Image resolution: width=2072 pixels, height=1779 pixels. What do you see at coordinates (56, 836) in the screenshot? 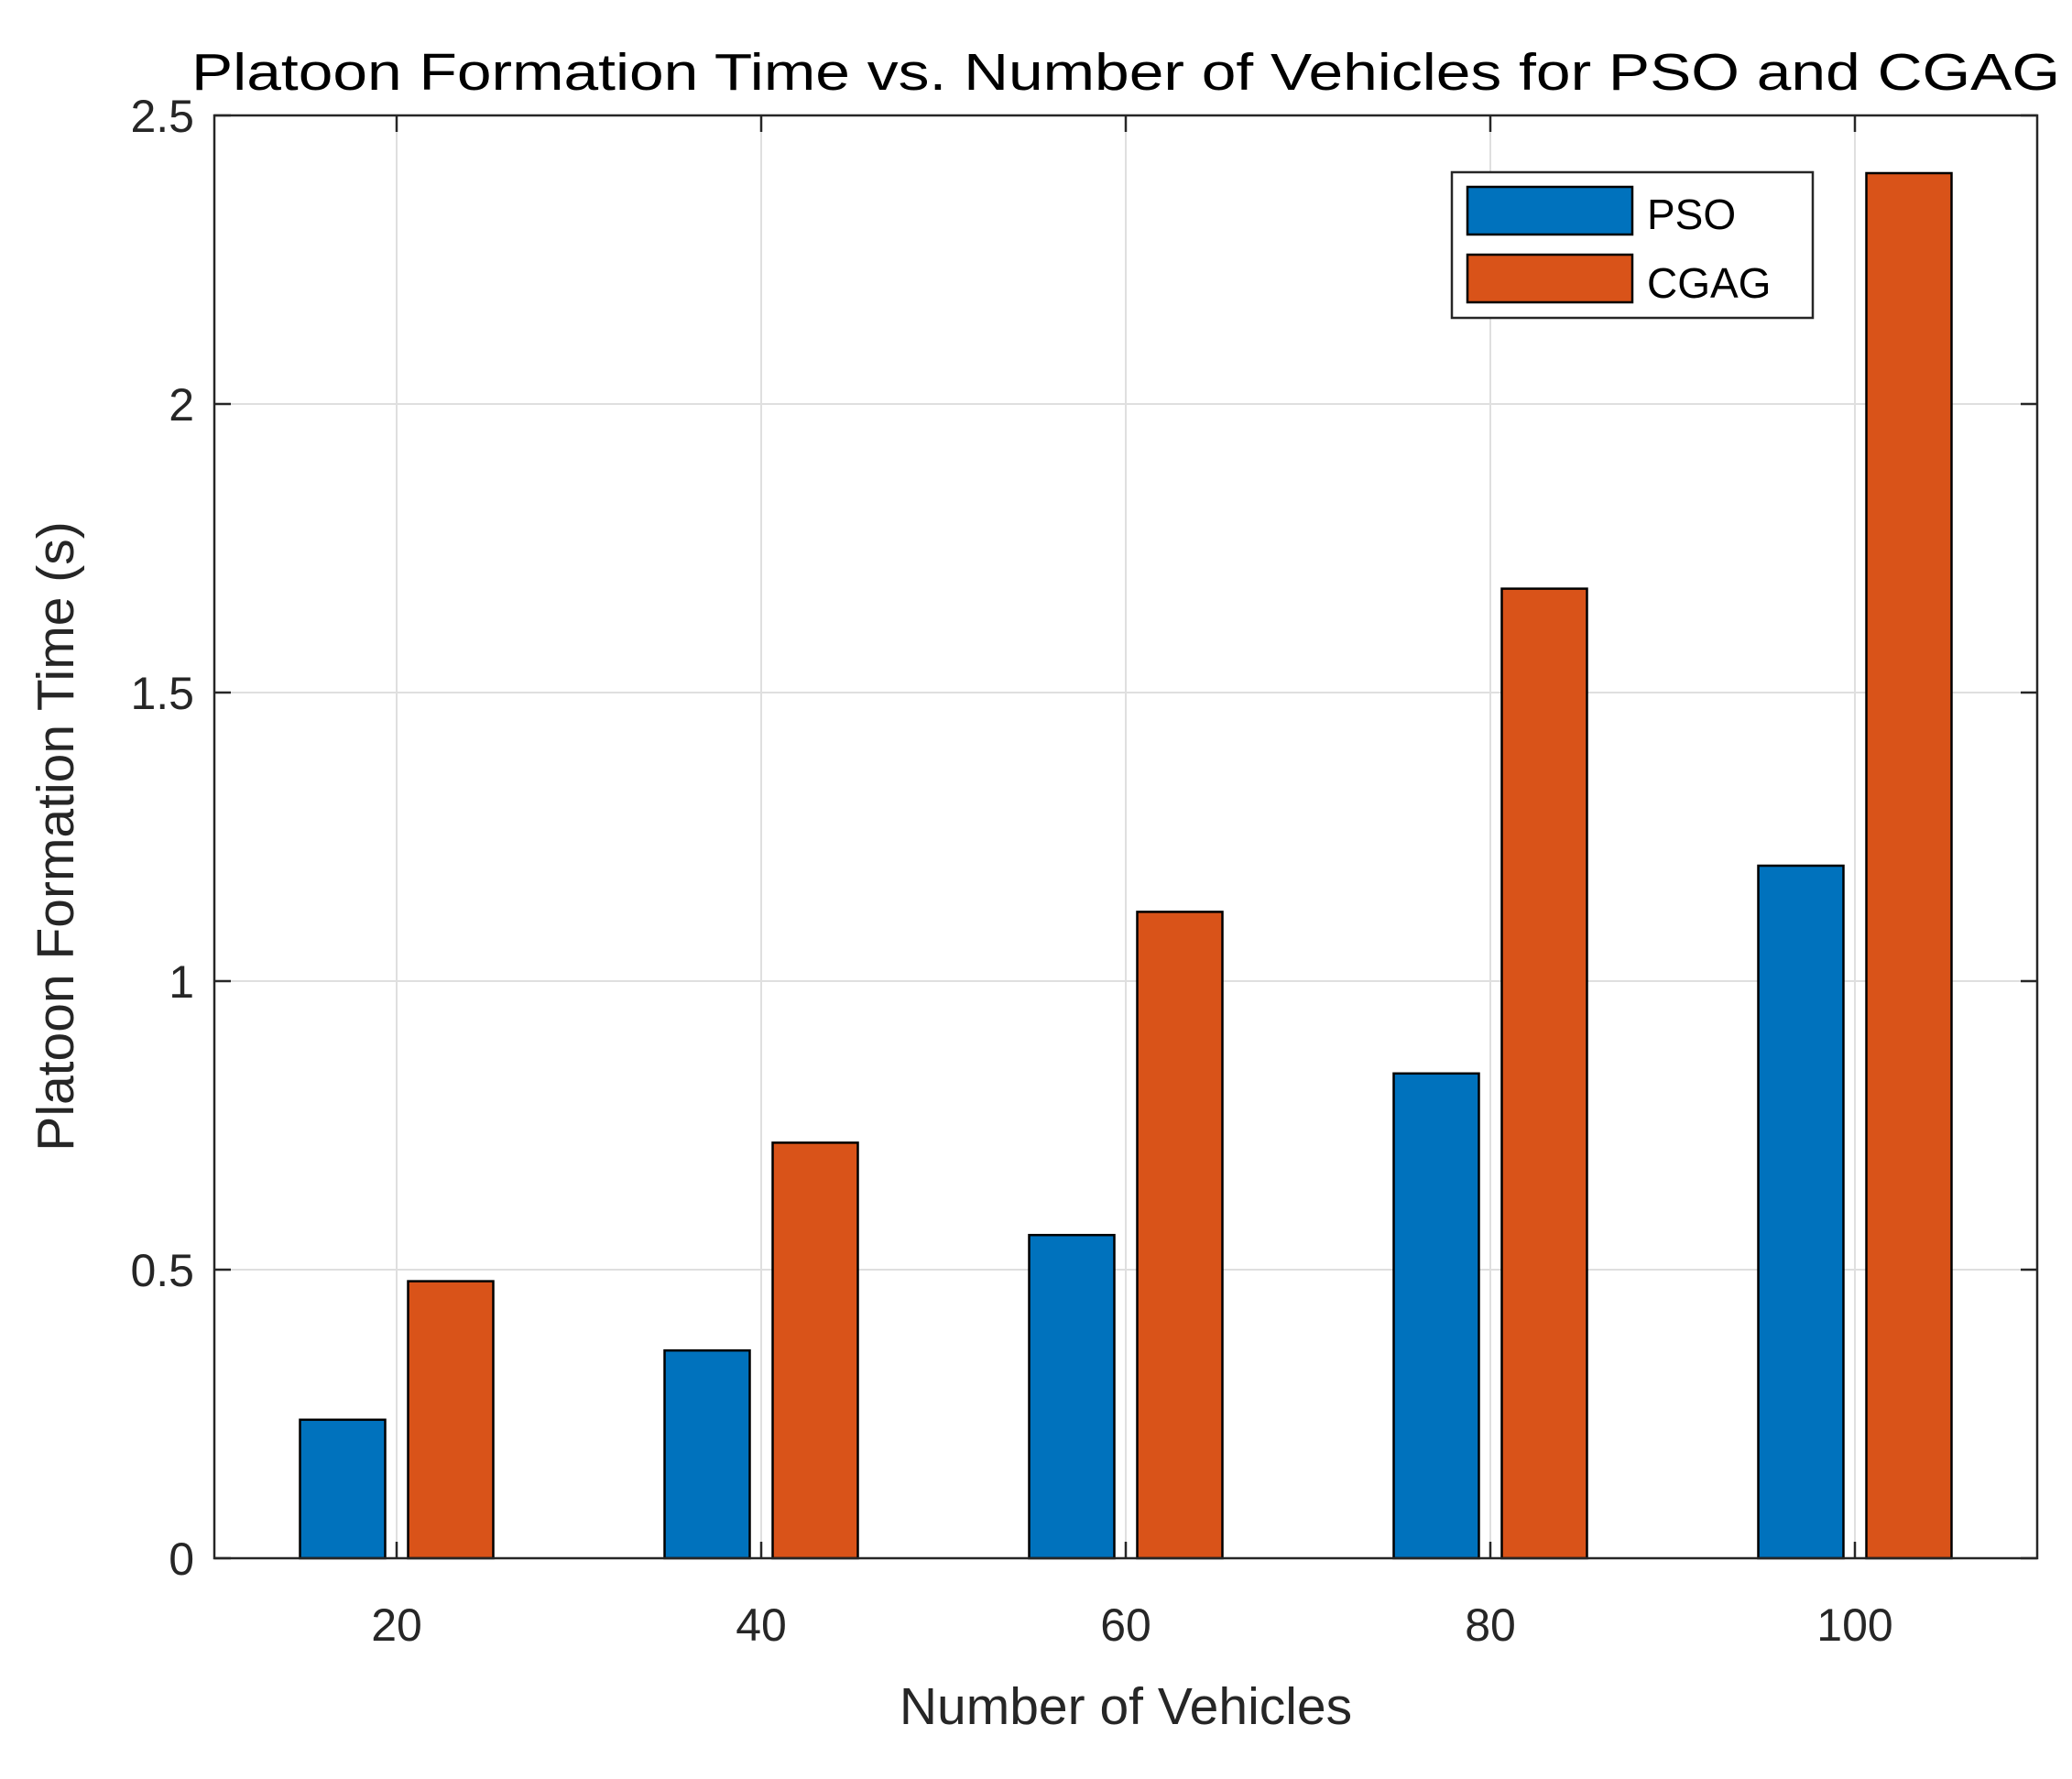
I see `y-axis-label: Platoon Formation Time (s)` at bounding box center [56, 836].